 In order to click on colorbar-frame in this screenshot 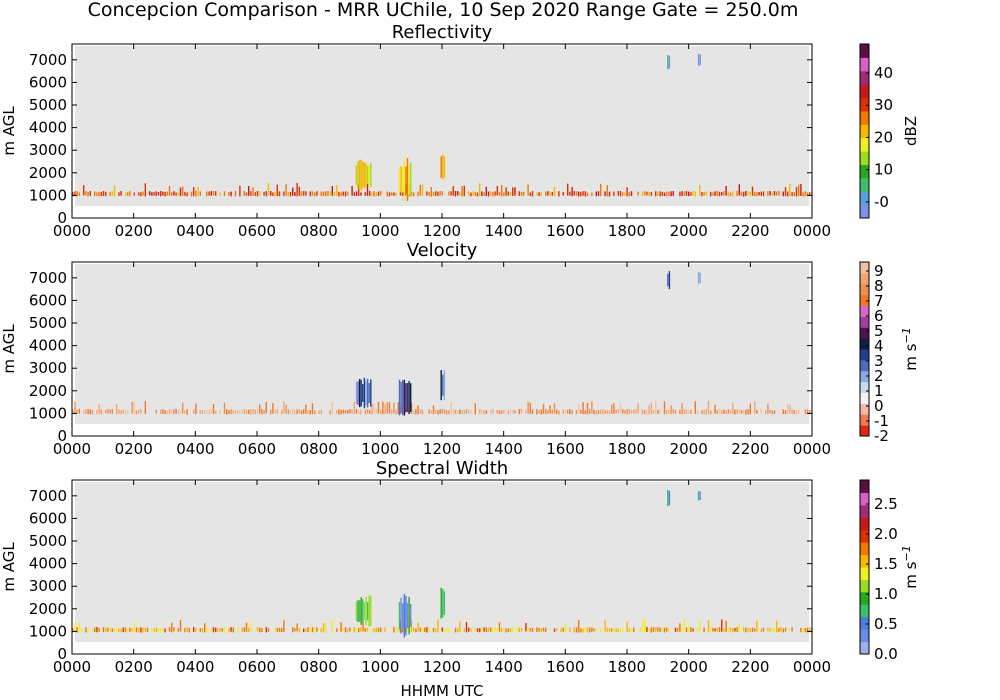, I will do `click(864, 567)`.